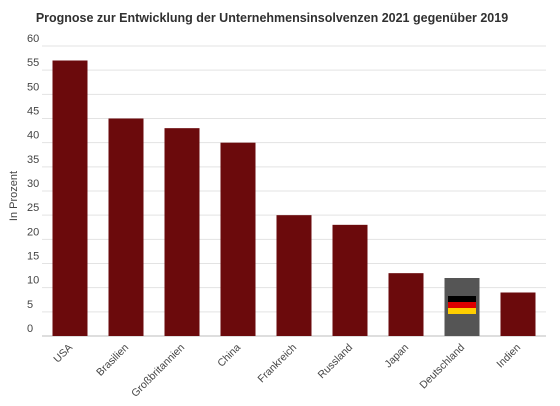  Describe the element at coordinates (336, 362) in the screenshot. I see `x-tick-label: Russland` at that location.